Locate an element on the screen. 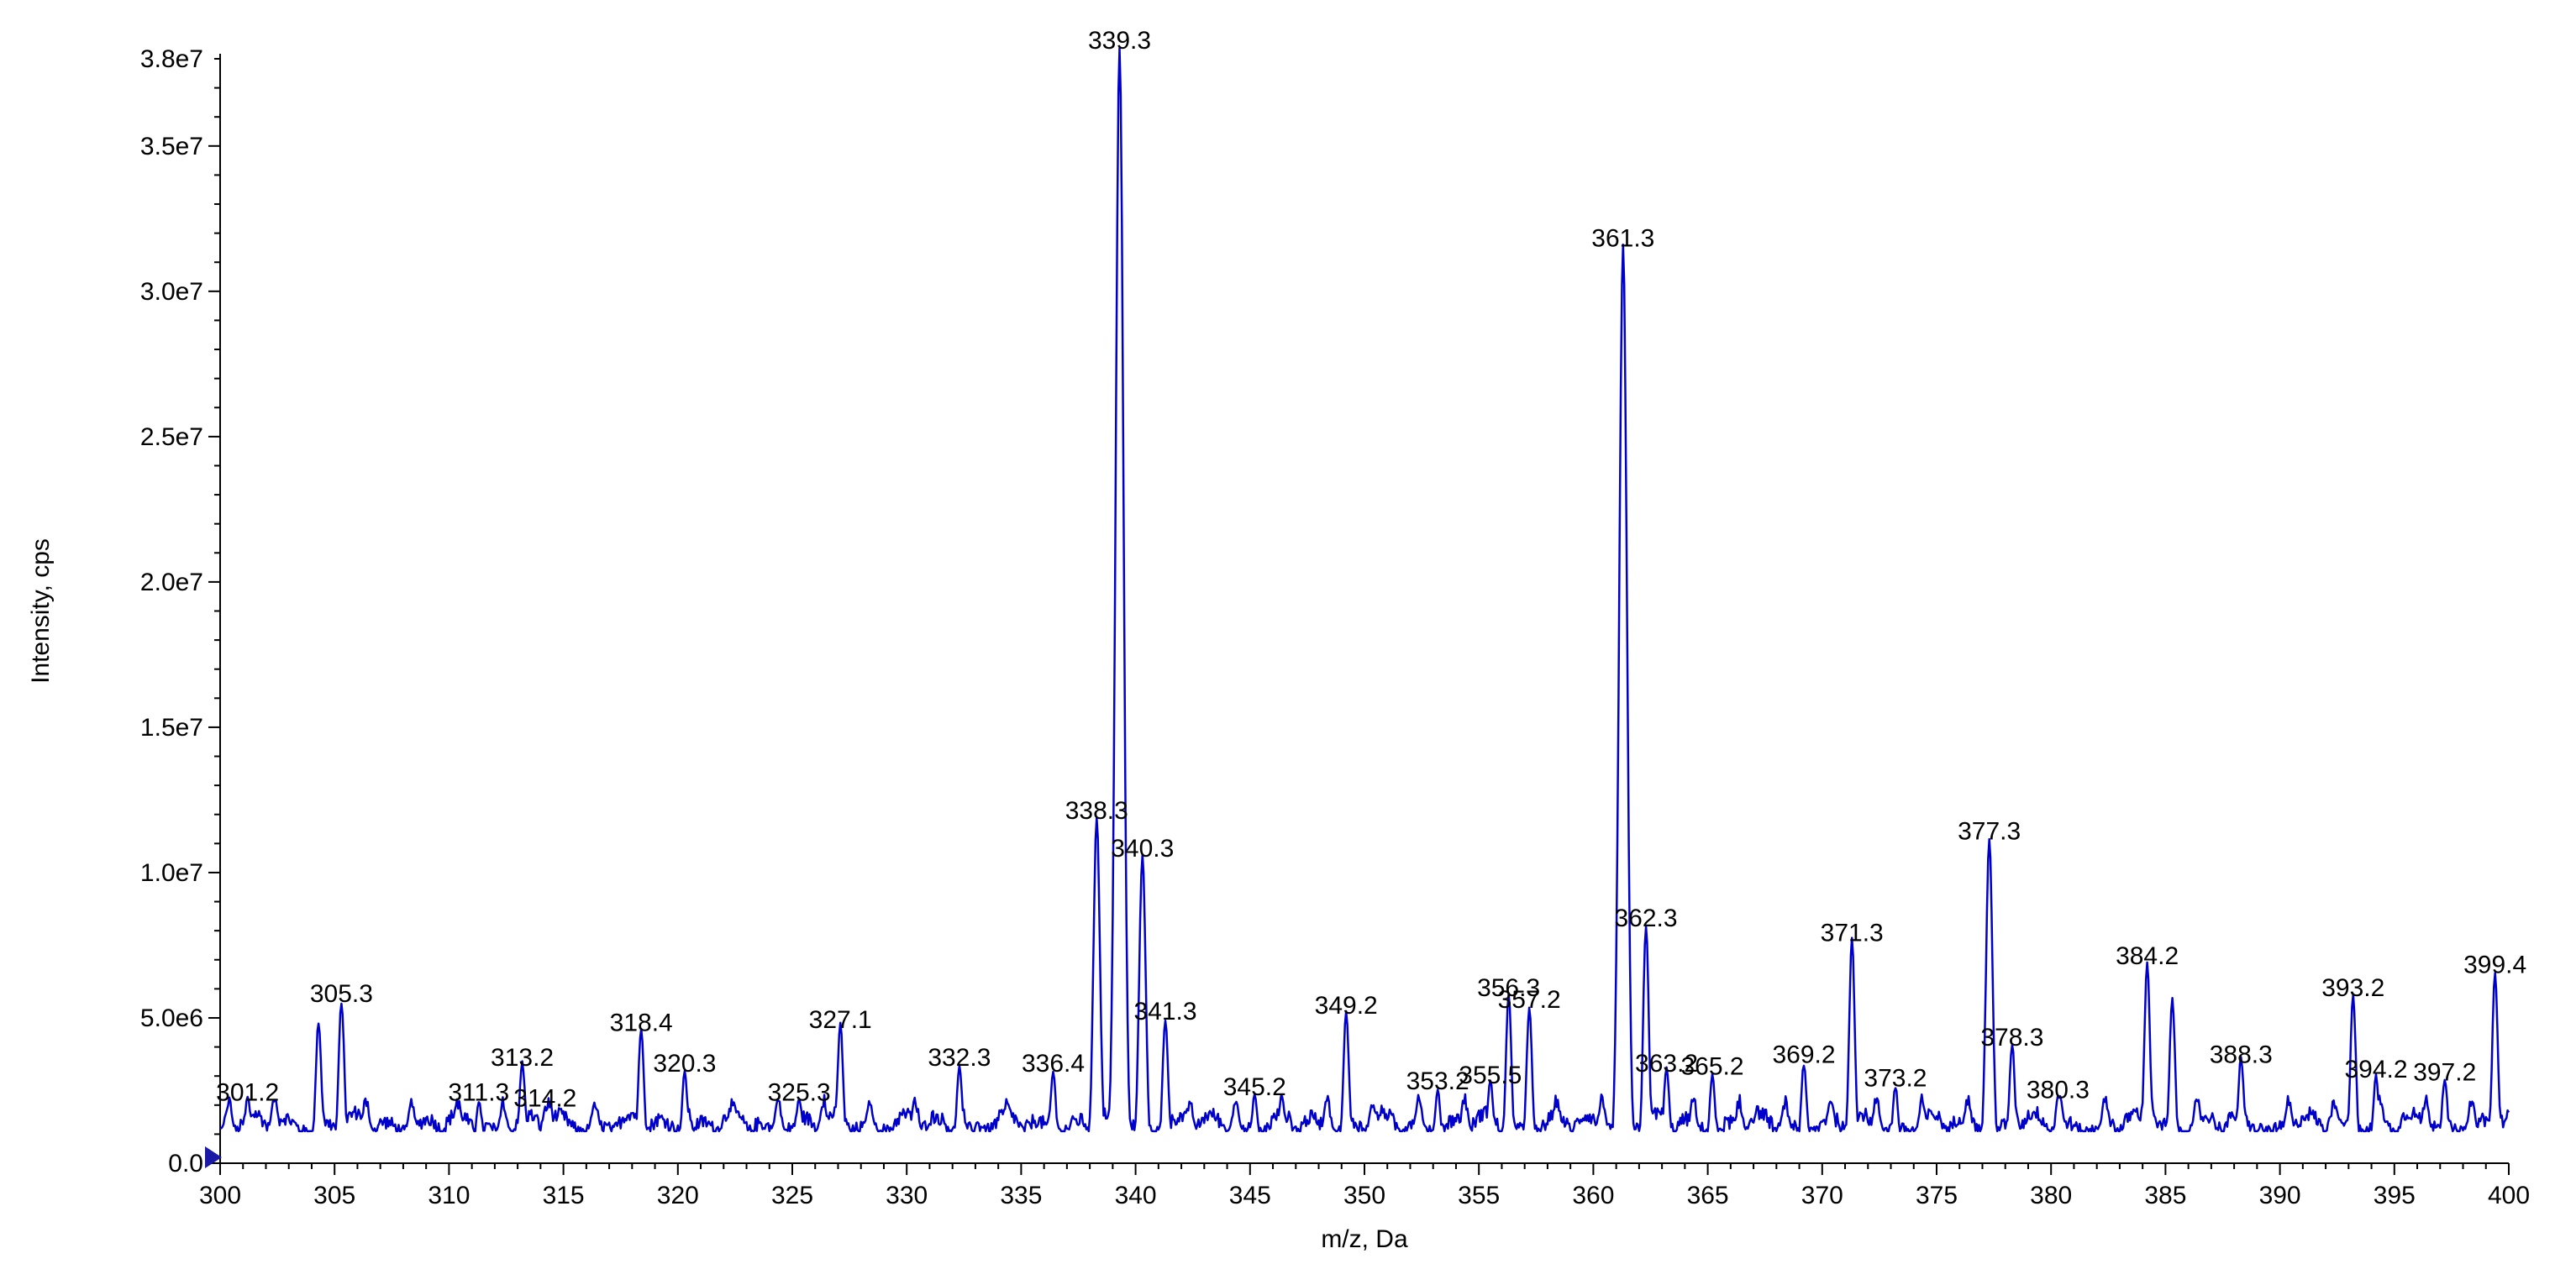 Image resolution: width=2576 pixels, height=1264 pixels. peak-label: 371.3 is located at coordinates (1852, 933).